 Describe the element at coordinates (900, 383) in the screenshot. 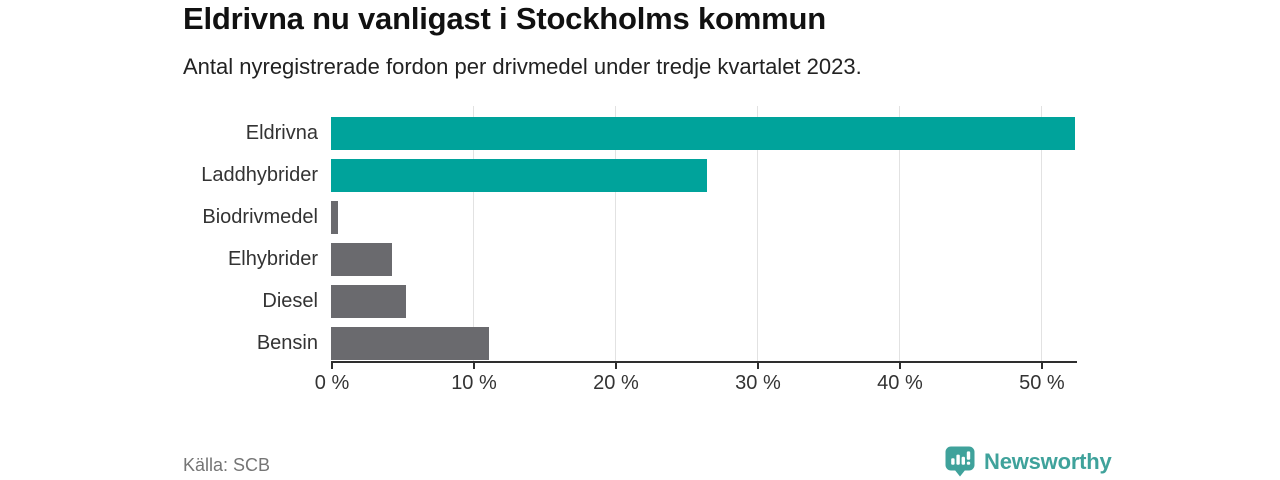

I see `tick-label-40: 40 %` at that location.